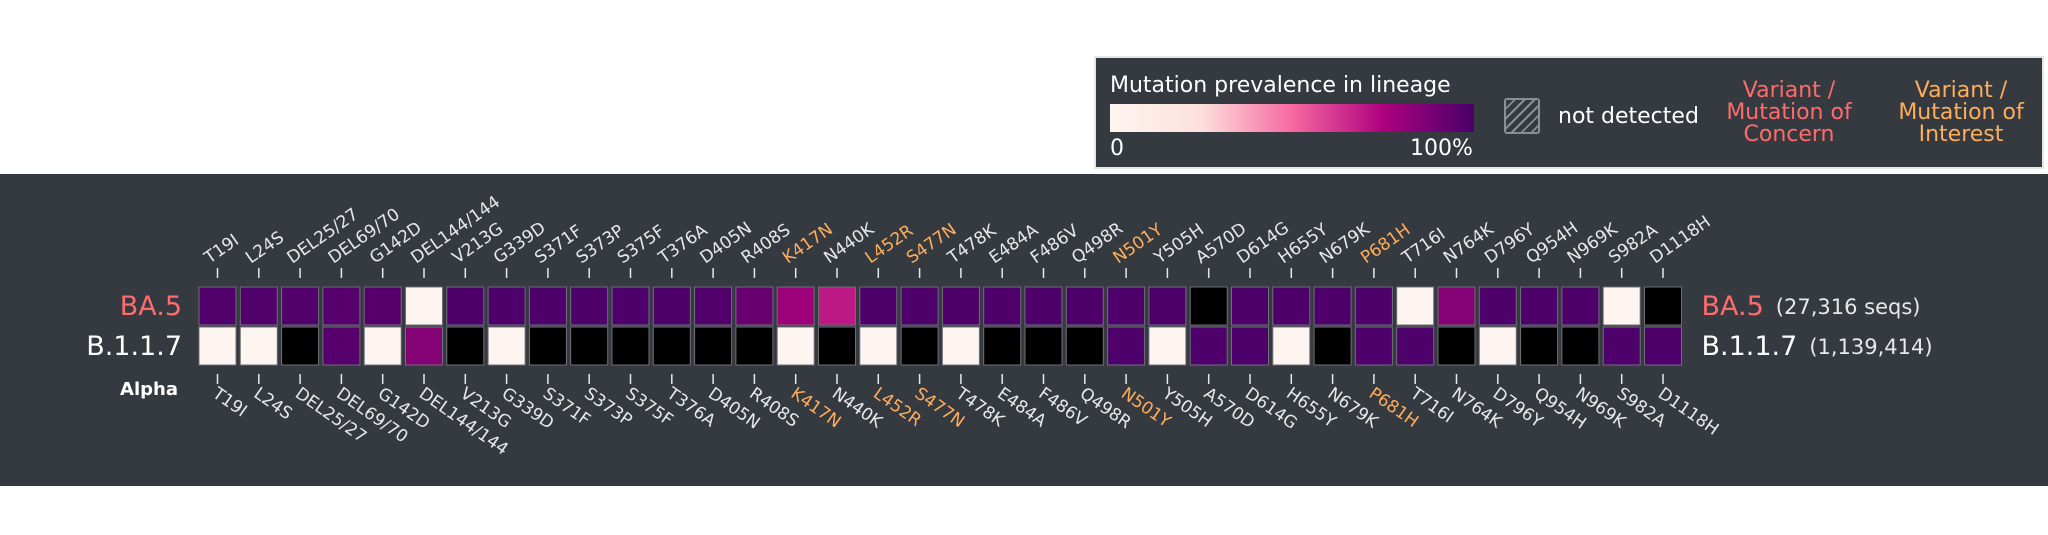 This screenshot has width=2048, height=535. I want to click on legend-scale-max: 100%, so click(1441, 148).